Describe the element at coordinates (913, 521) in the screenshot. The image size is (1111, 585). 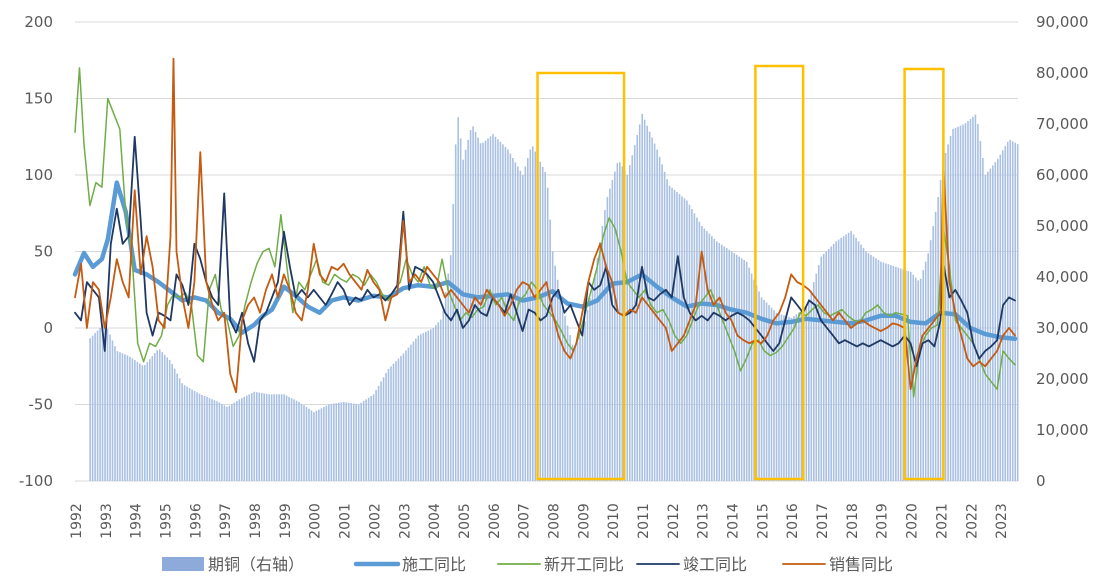
I see `x-tick-label: 2020` at that location.